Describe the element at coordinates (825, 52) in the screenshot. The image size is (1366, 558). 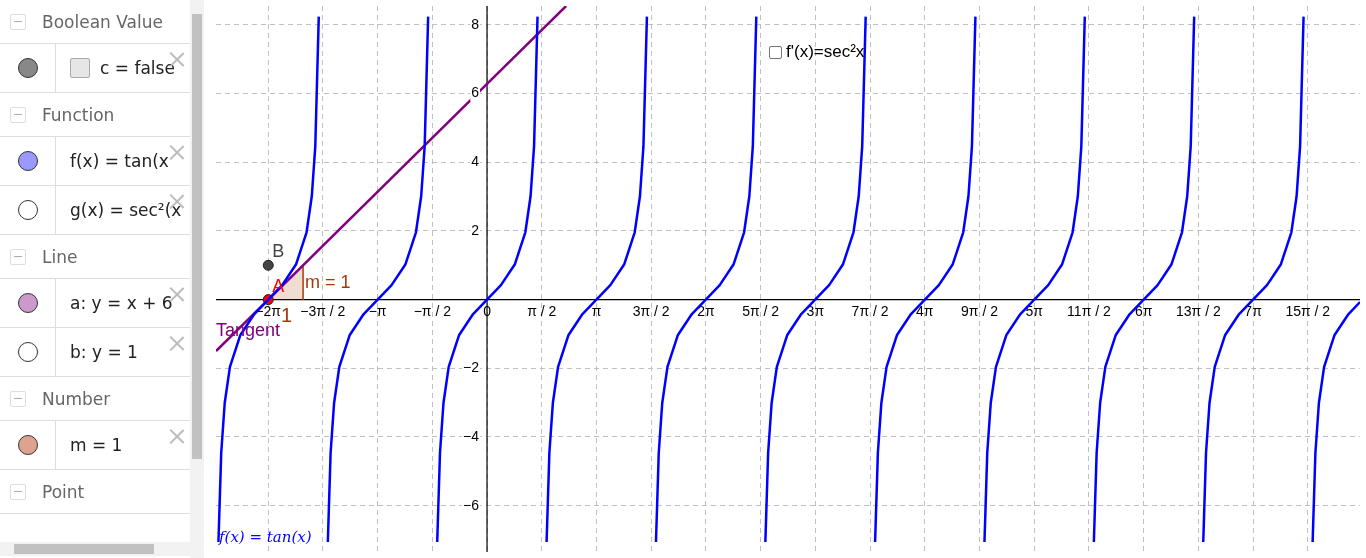
I see `annotation: f'(x)=sec²x` at that location.